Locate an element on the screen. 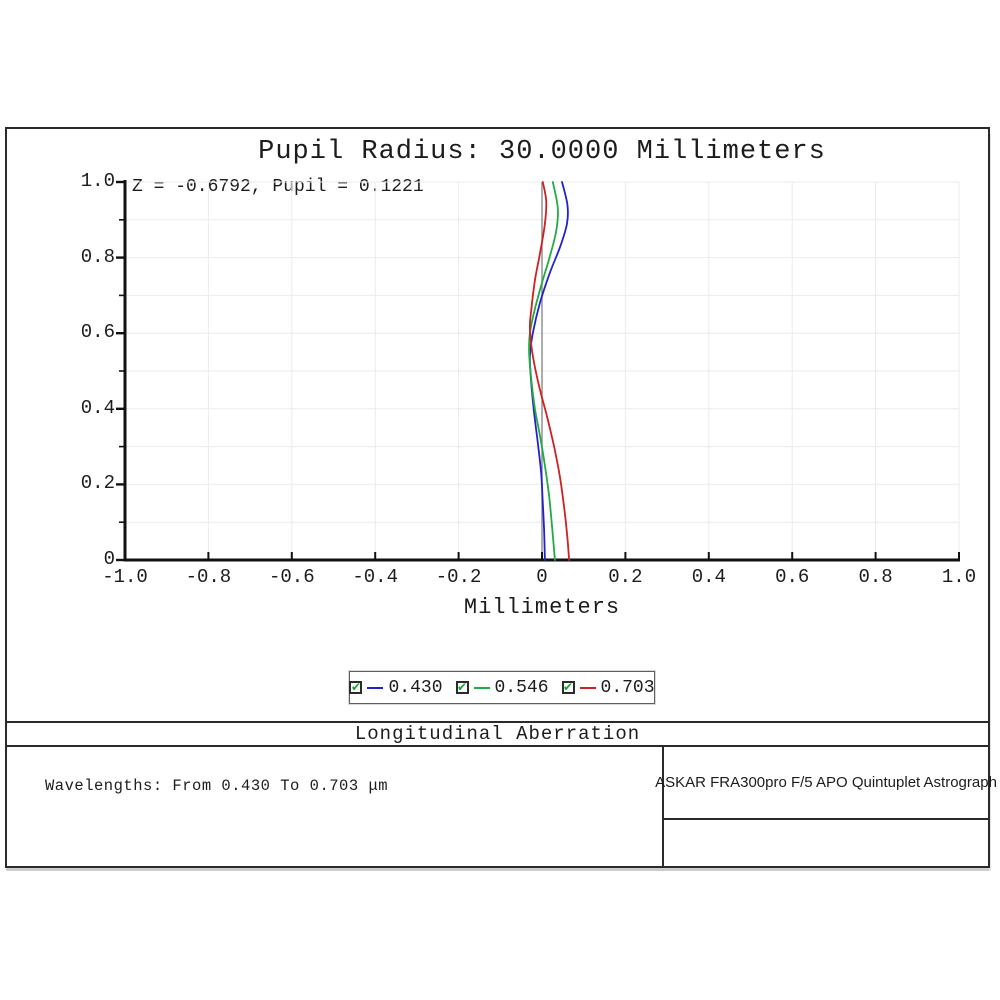  legend-item: ✔ 0.430 is located at coordinates (396, 687).